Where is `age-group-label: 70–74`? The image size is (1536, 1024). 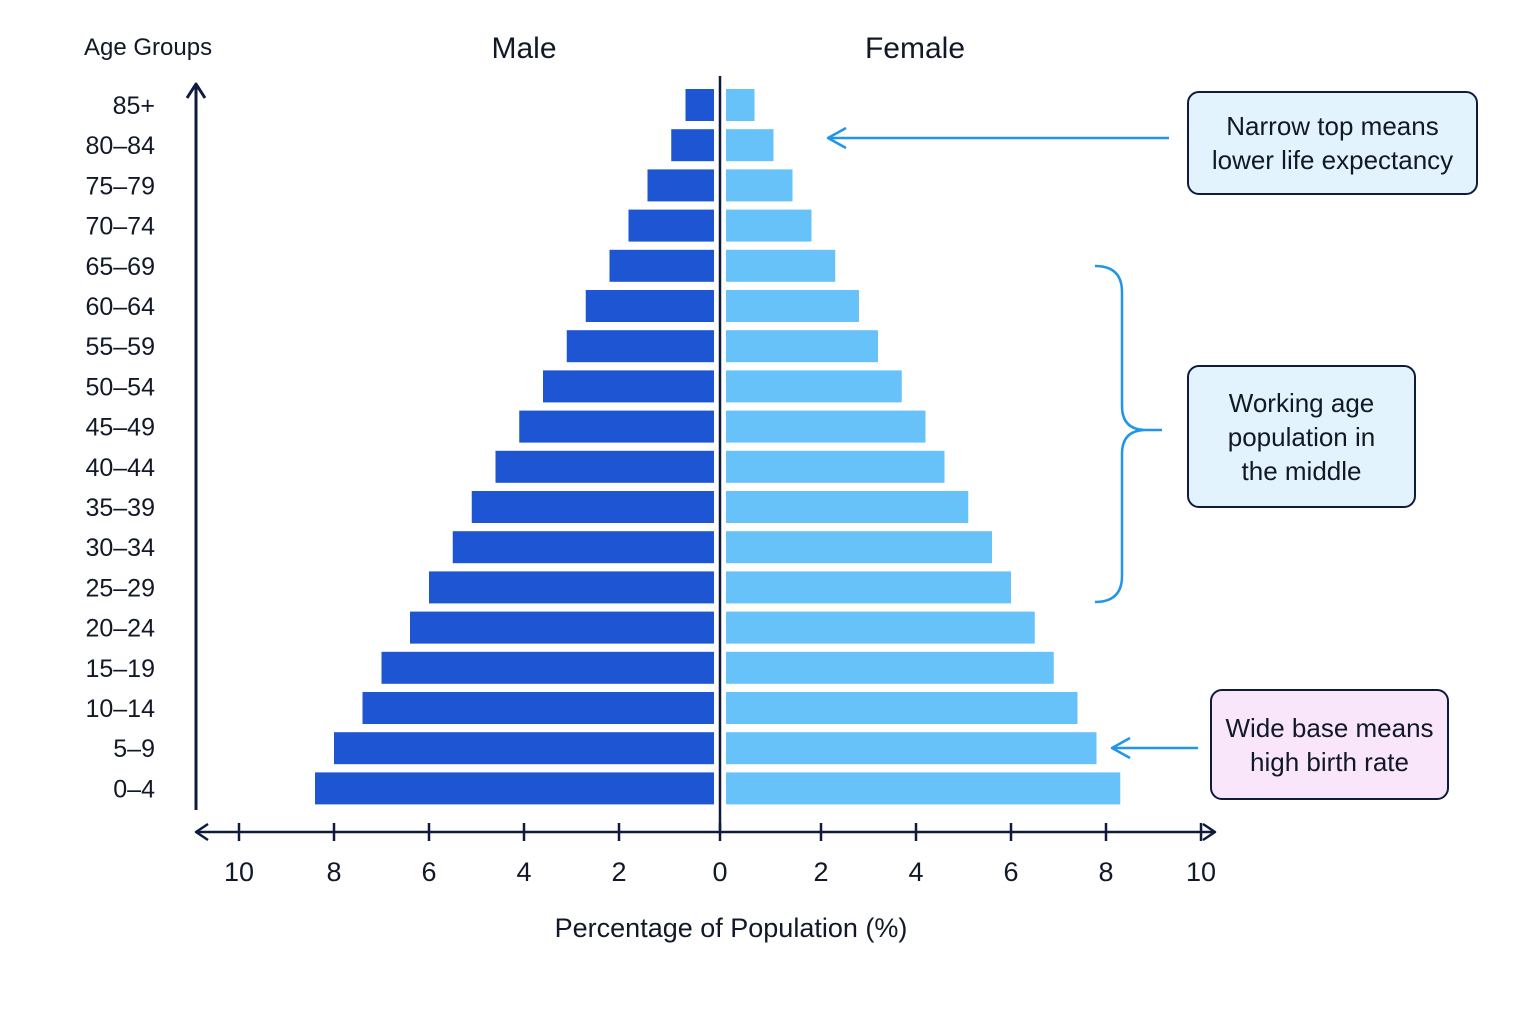 age-group-label: 70–74 is located at coordinates (120, 227).